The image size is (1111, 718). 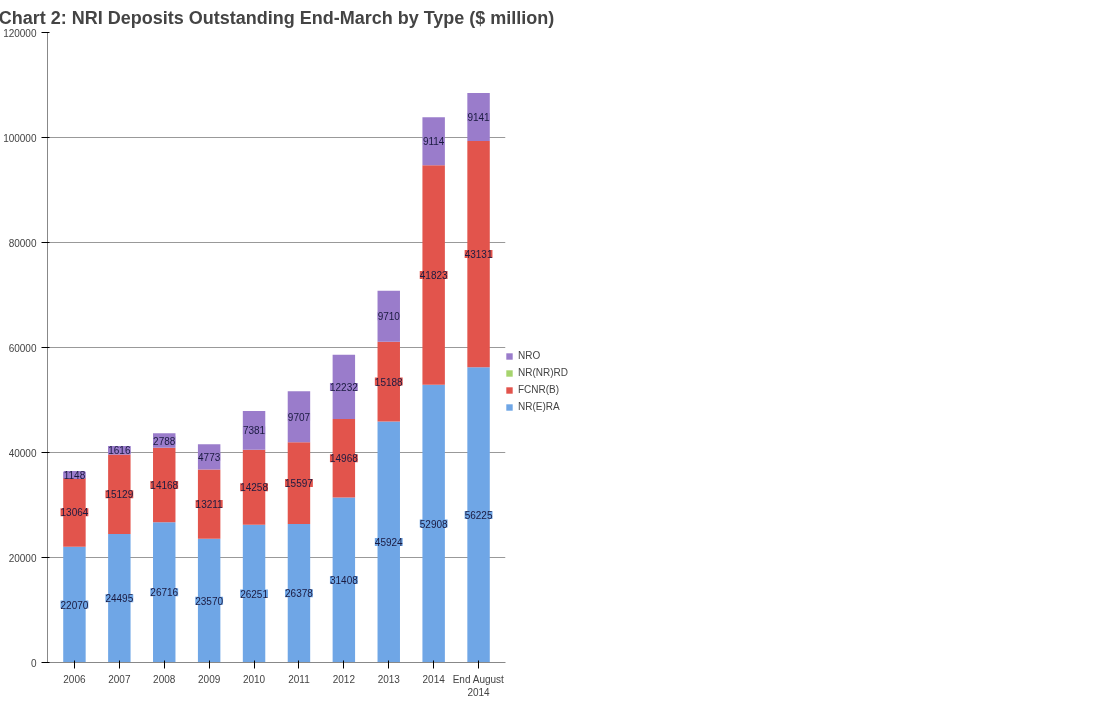 What do you see at coordinates (529, 355) in the screenshot?
I see `legend-label: NRO` at bounding box center [529, 355].